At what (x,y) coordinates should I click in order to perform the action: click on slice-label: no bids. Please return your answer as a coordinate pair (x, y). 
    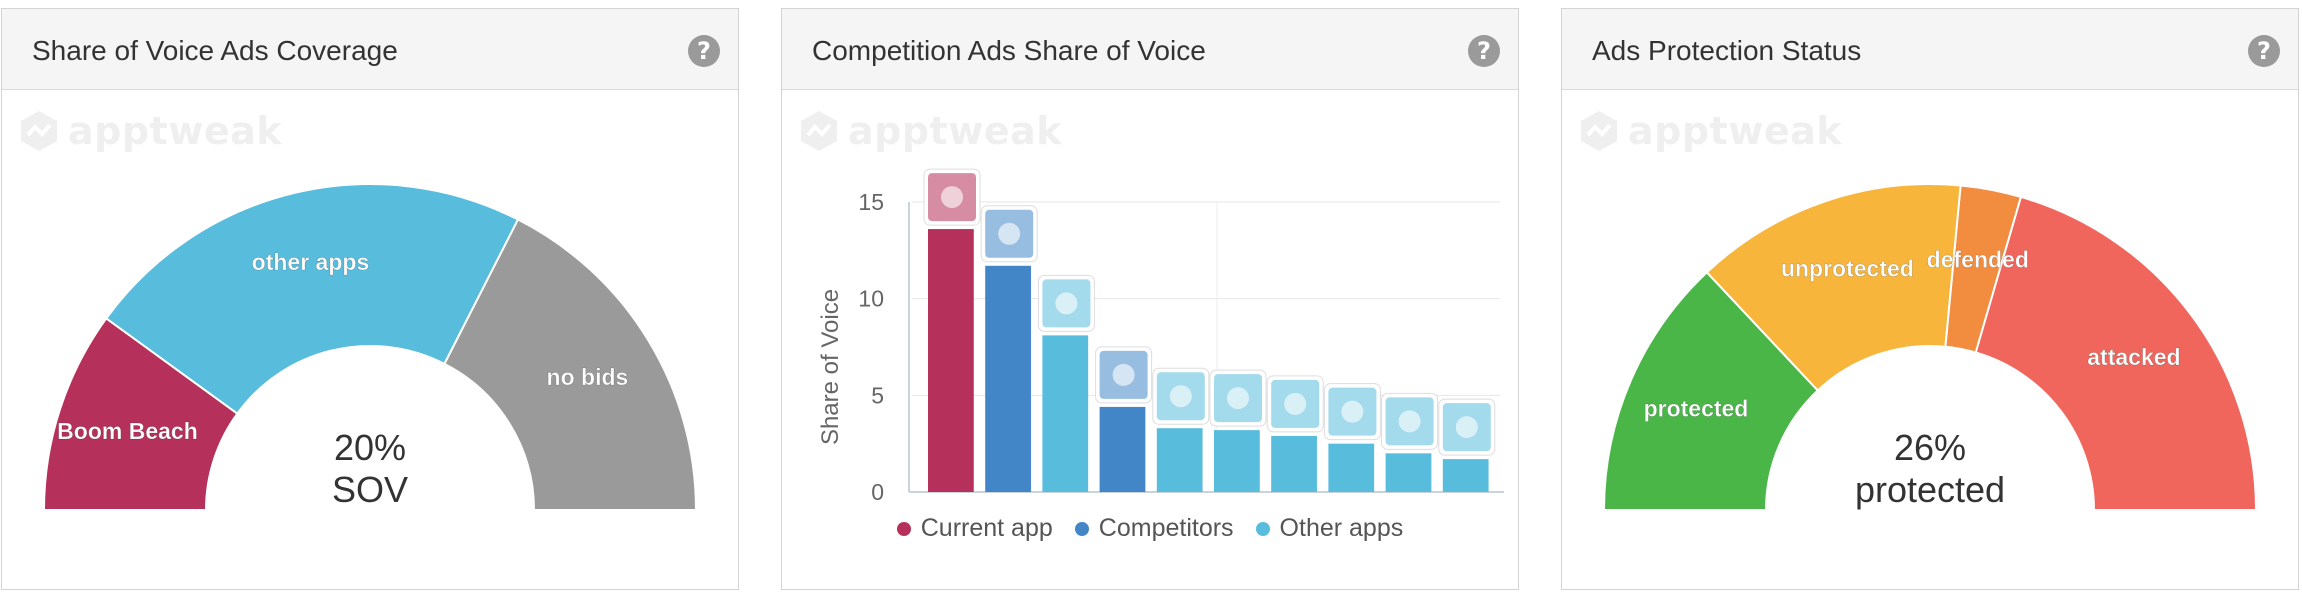
    Looking at the image, I should click on (588, 377).